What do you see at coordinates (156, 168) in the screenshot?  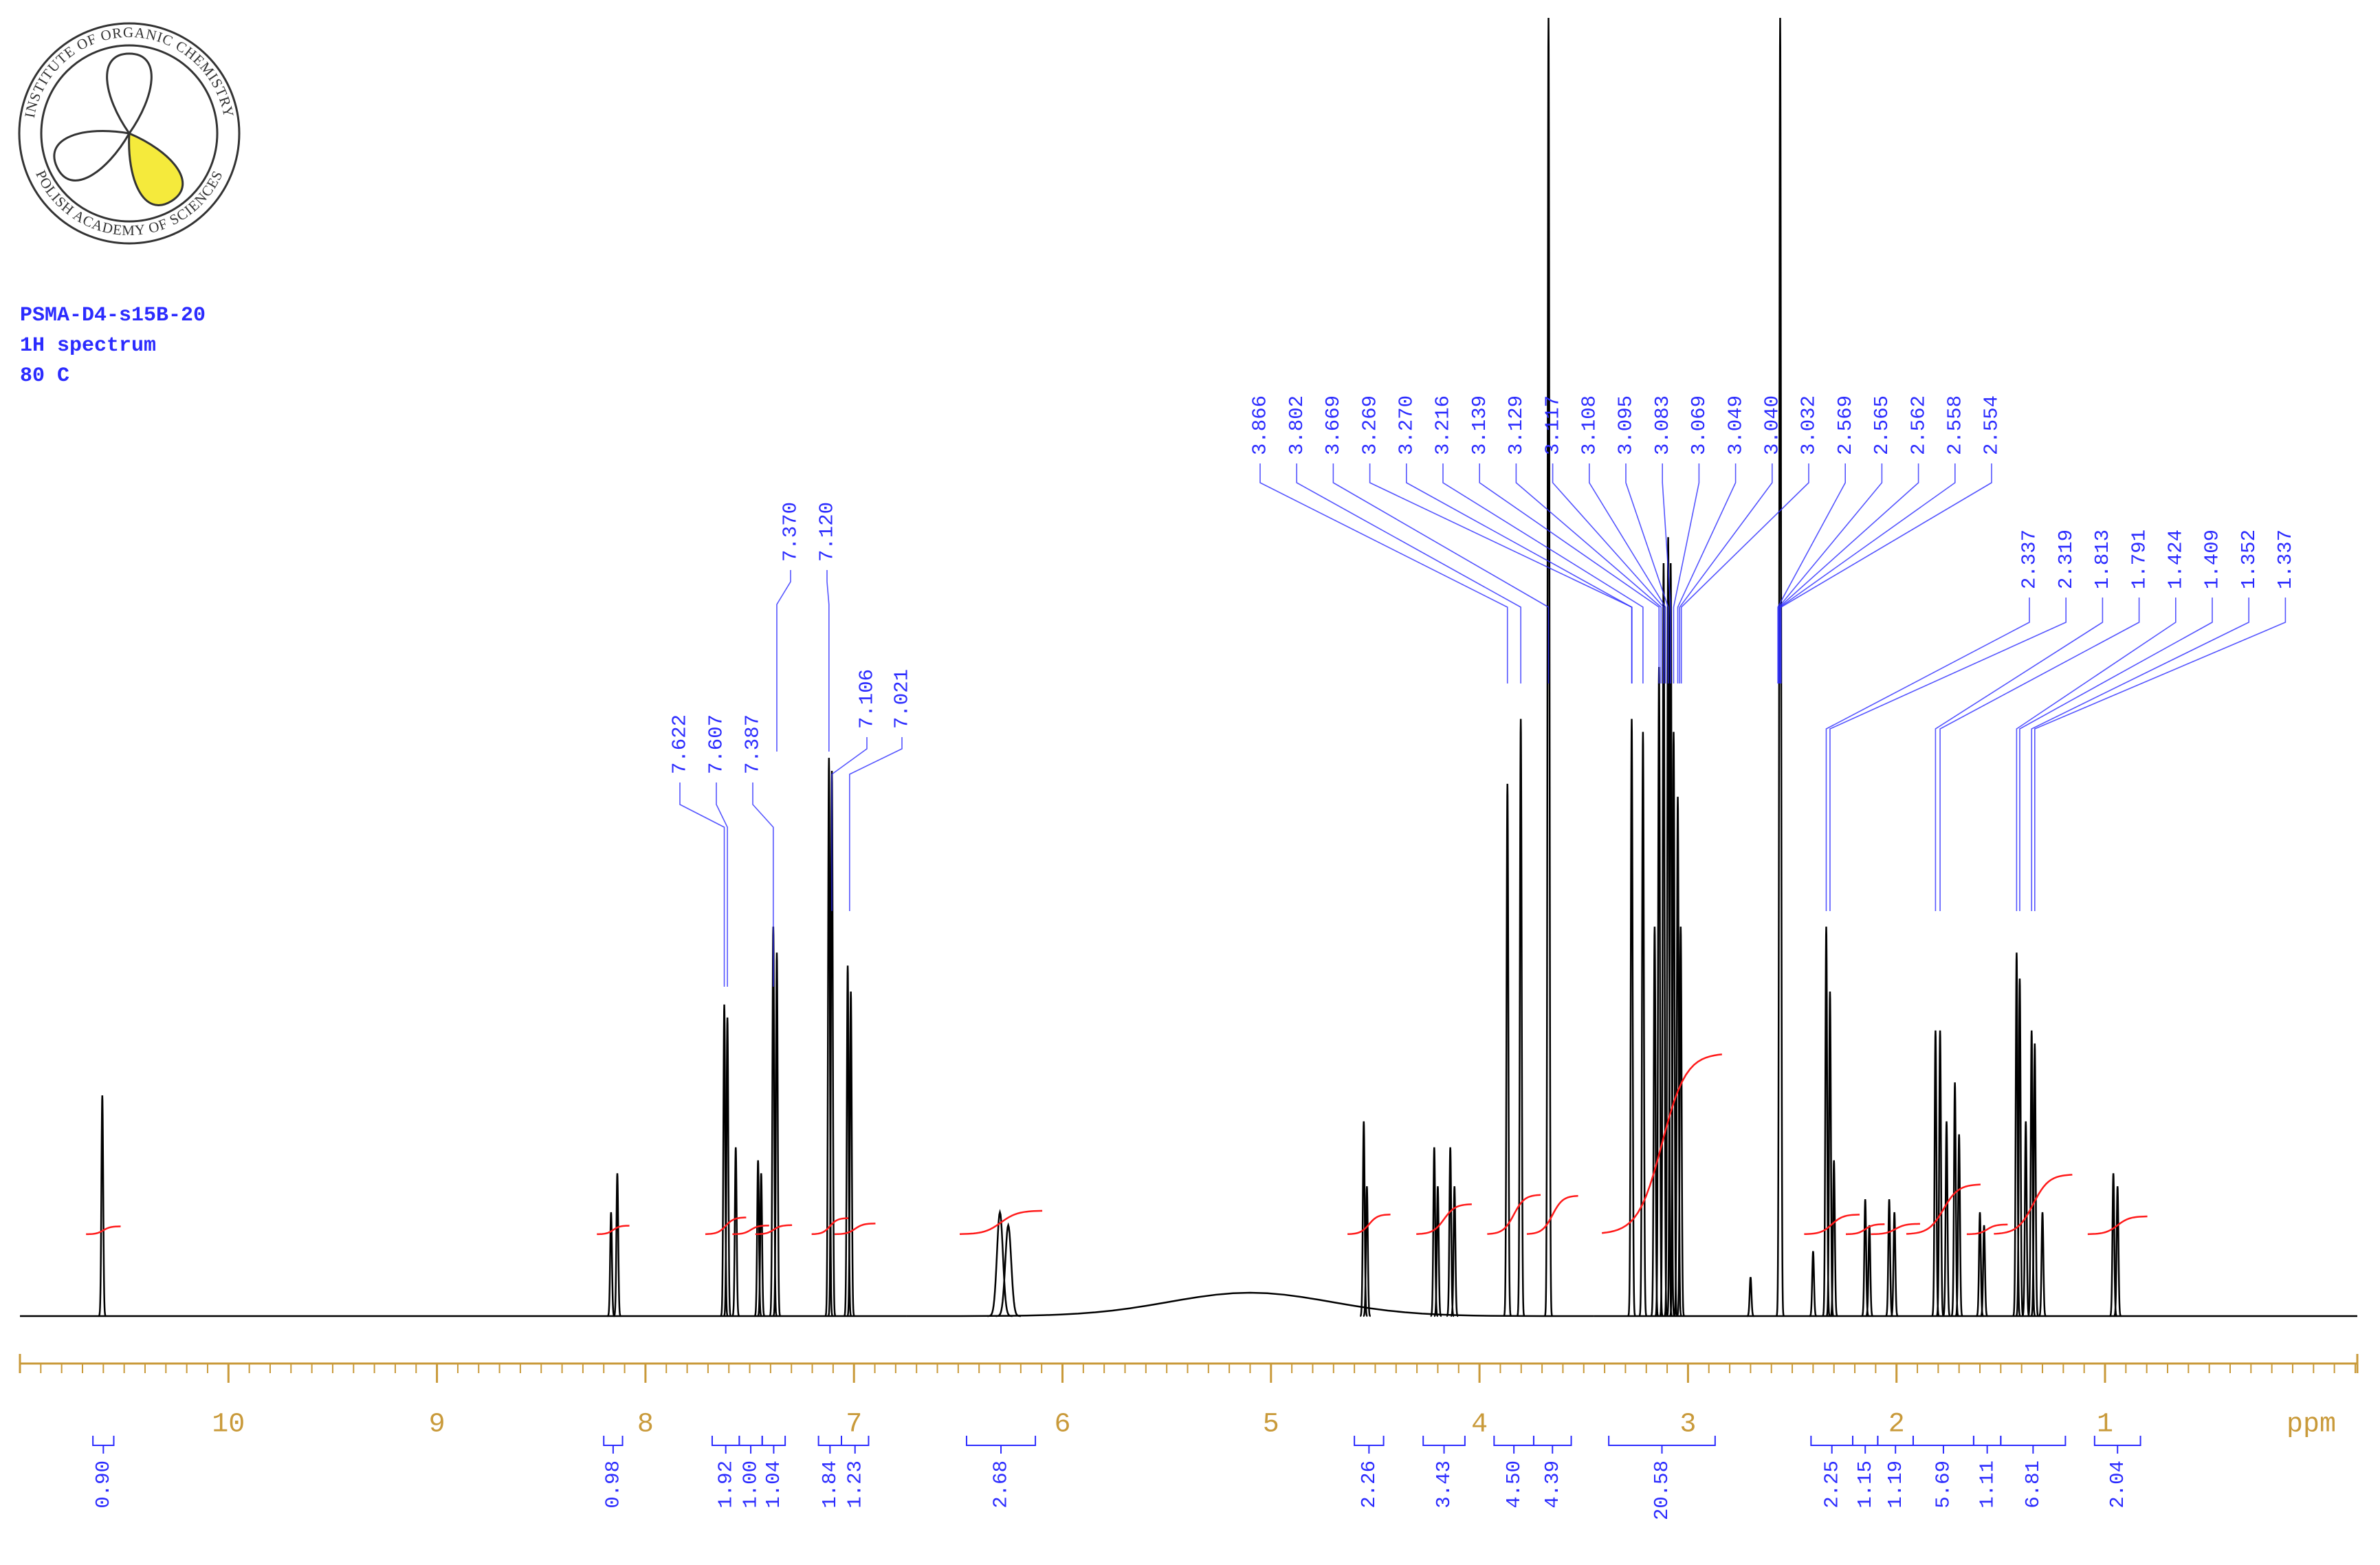 I see `logo-lobe-yellow` at bounding box center [156, 168].